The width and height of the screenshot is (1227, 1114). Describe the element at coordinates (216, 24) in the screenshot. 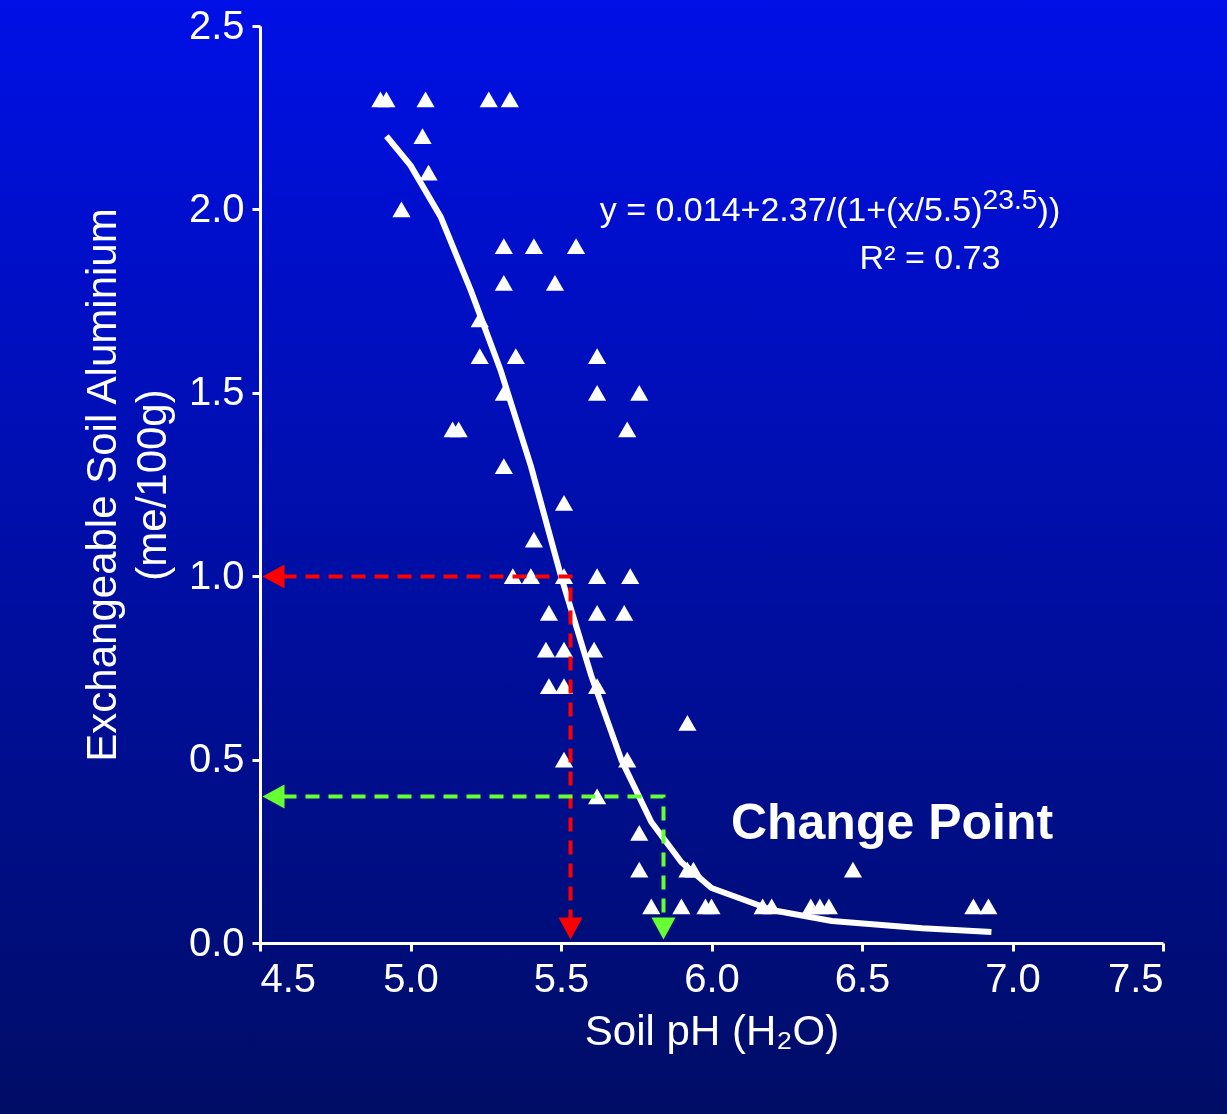

I see `y-tick-label: 2.5` at that location.